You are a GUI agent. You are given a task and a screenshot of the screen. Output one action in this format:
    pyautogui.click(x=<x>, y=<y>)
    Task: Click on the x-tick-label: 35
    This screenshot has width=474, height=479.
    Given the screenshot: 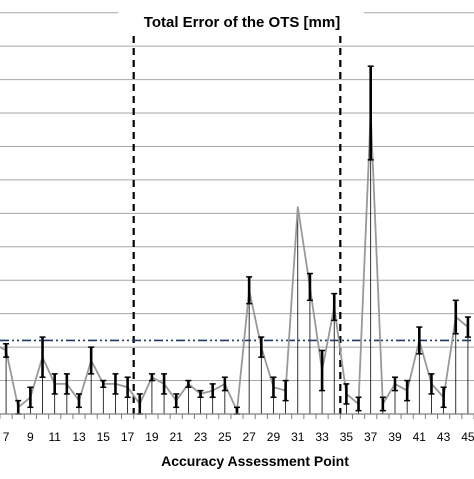 What is the action you would take?
    pyautogui.click(x=347, y=437)
    